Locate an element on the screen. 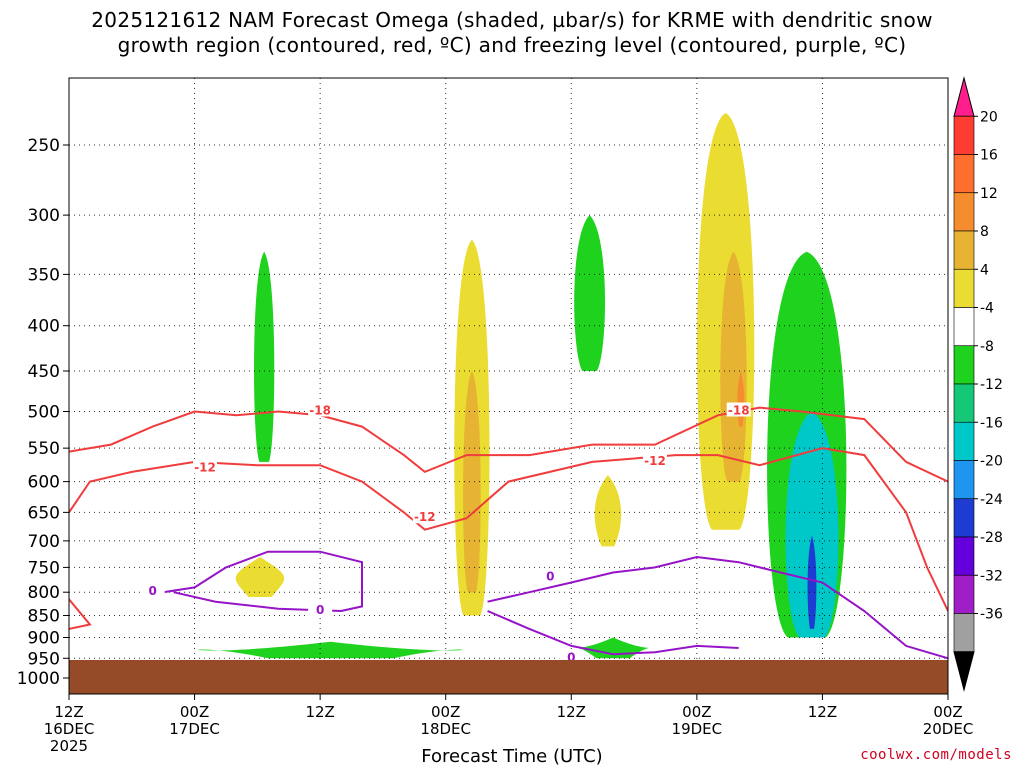  x-tick-date-36: 18DEC is located at coordinates (445, 729).